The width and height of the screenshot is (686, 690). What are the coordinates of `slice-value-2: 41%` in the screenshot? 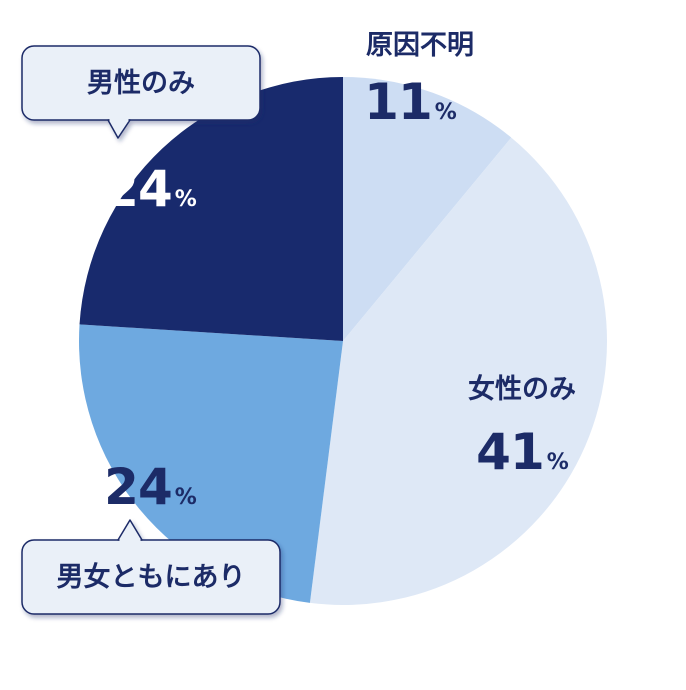 It's located at (522, 452).